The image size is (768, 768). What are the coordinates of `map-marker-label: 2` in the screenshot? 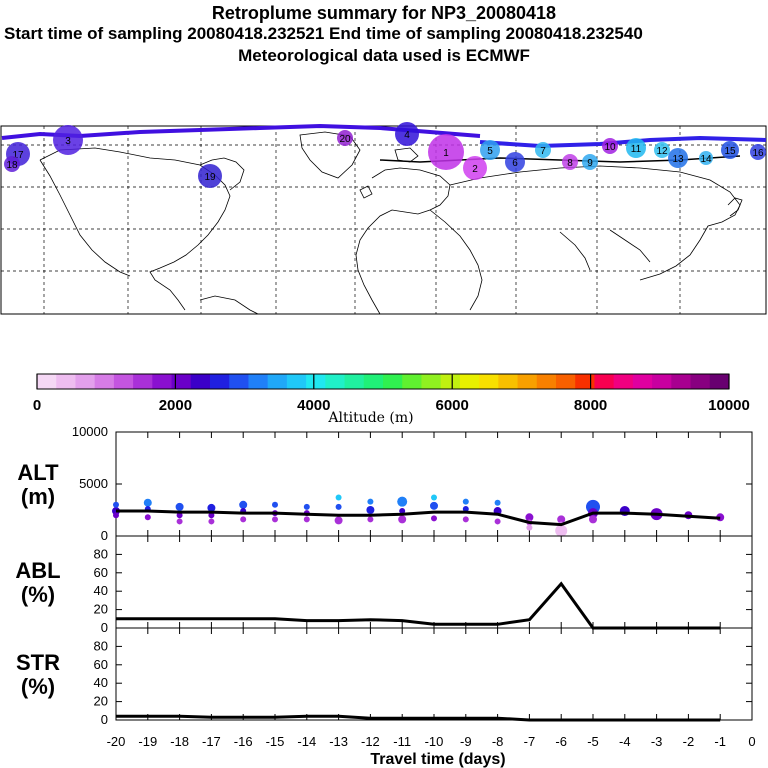 It's located at (475, 169).